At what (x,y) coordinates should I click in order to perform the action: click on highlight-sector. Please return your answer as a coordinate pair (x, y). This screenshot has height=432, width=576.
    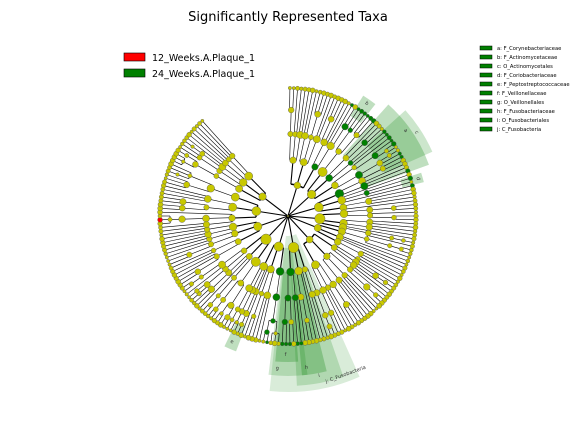
    Looking at the image, I should click on (363, 109).